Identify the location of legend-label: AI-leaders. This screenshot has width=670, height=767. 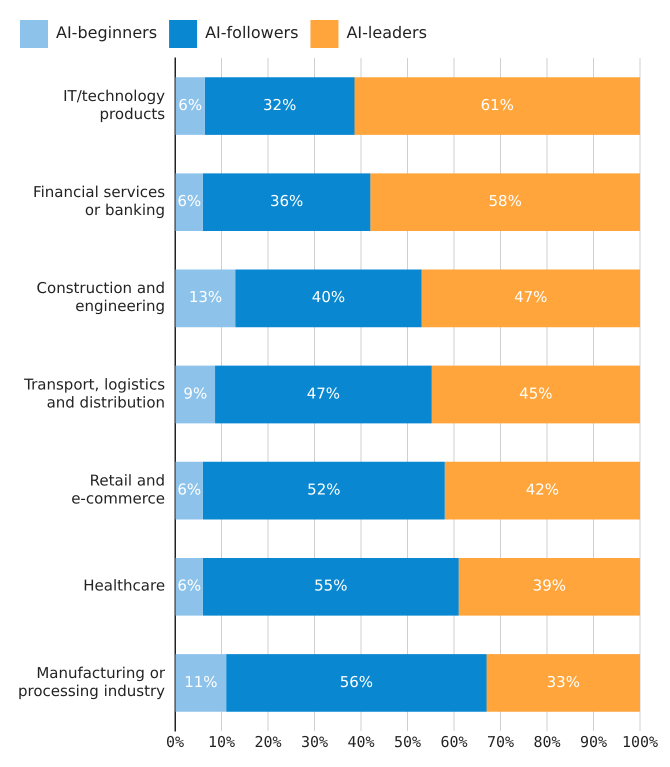
(386, 32).